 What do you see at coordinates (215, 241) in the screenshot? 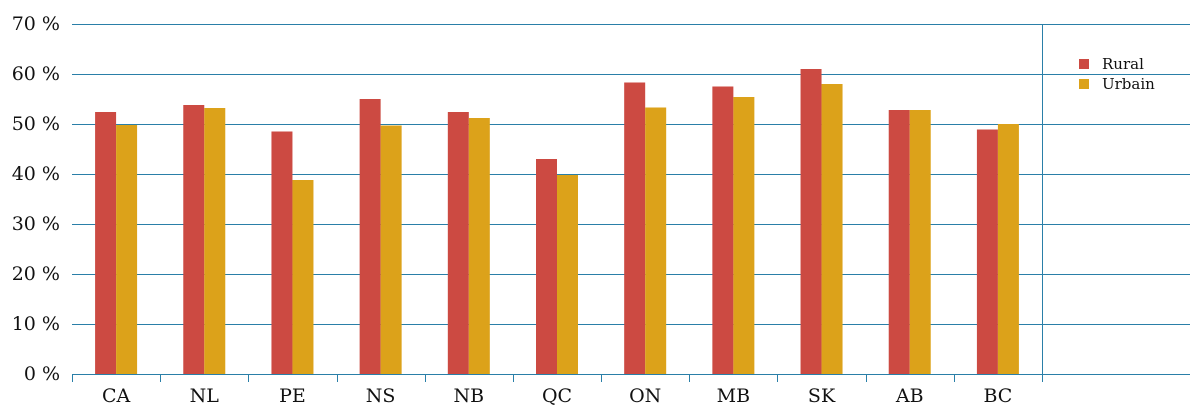
I see `bar-urbain-nl` at bounding box center [215, 241].